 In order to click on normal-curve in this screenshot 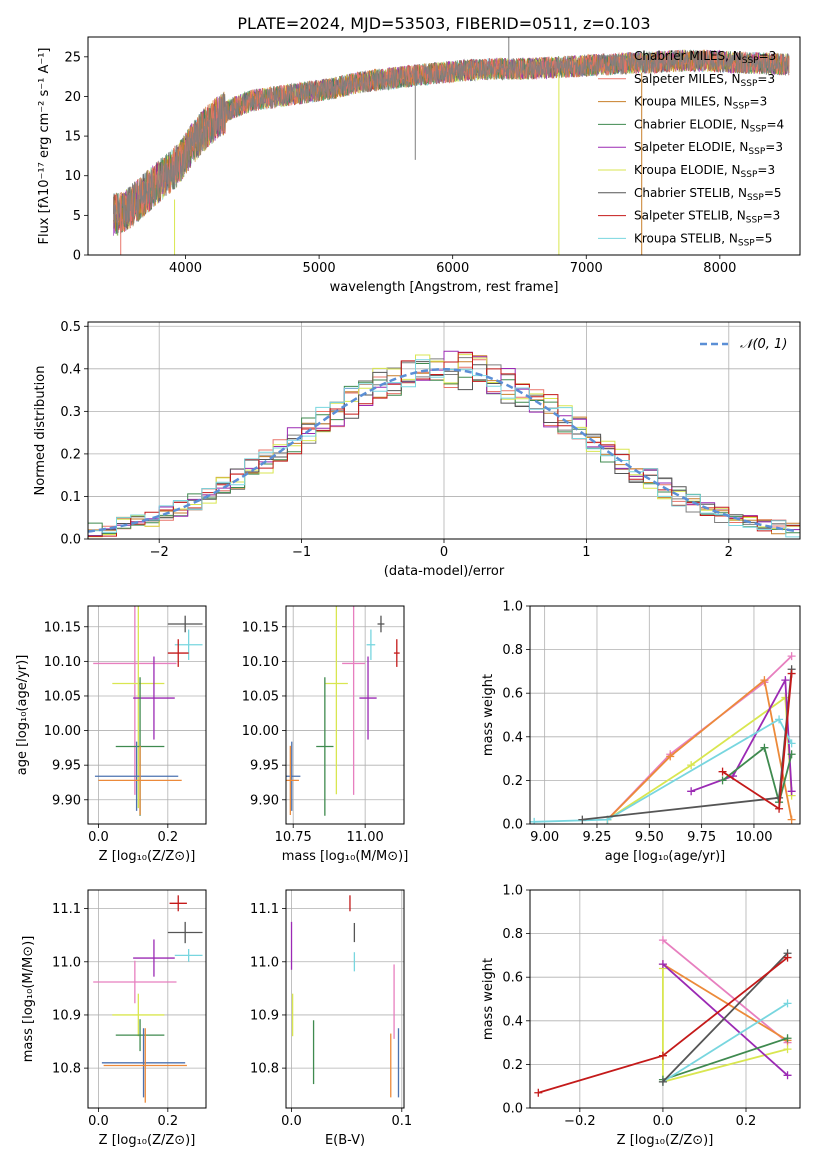, I will do `click(443, 450)`.